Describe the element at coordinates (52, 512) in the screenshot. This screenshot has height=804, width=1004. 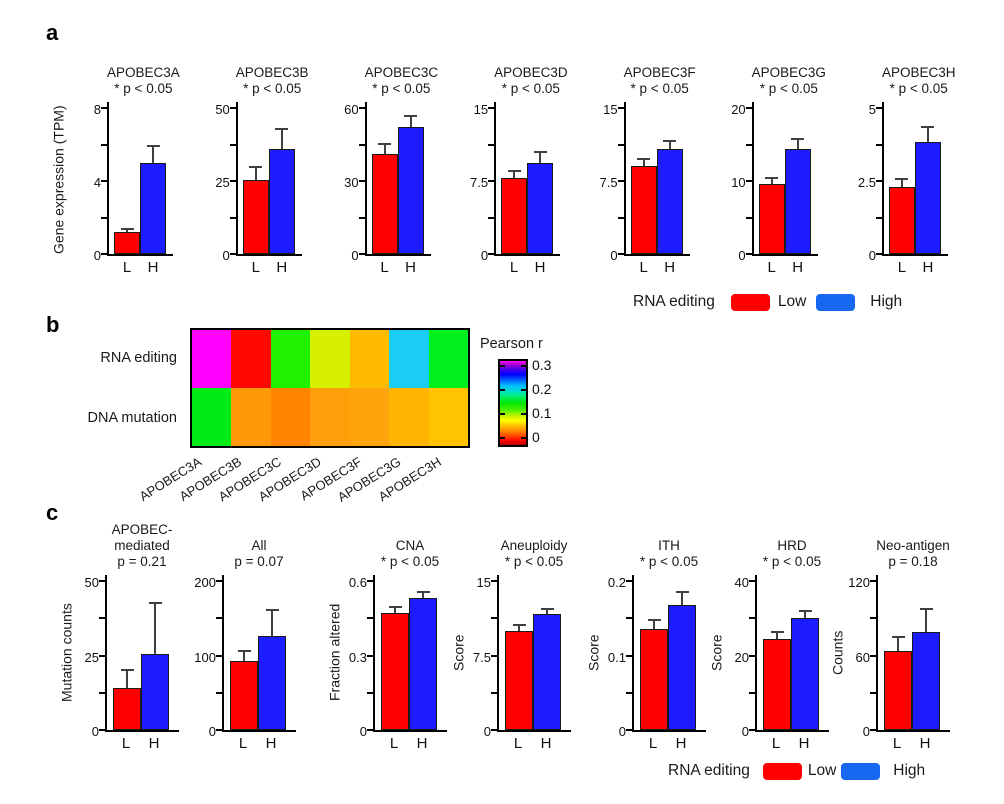
I see `panel-c-label: c` at that location.